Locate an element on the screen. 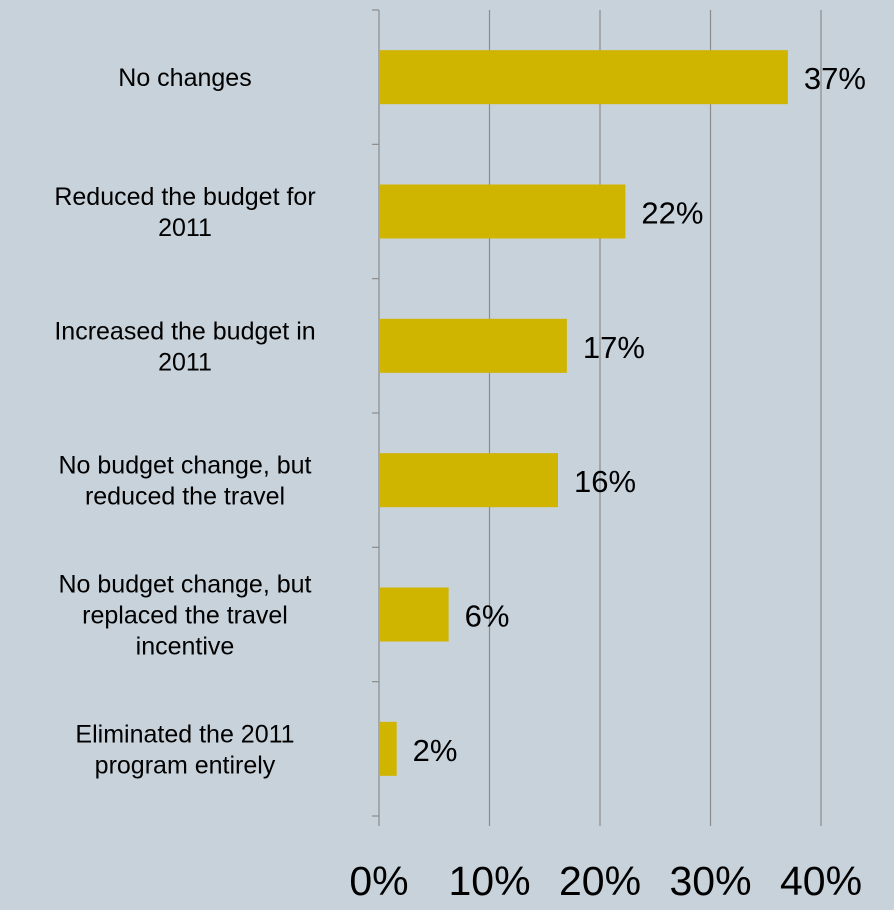 This screenshot has width=894, height=910. category-label: No budget change, but reduced the travel is located at coordinates (185, 481).